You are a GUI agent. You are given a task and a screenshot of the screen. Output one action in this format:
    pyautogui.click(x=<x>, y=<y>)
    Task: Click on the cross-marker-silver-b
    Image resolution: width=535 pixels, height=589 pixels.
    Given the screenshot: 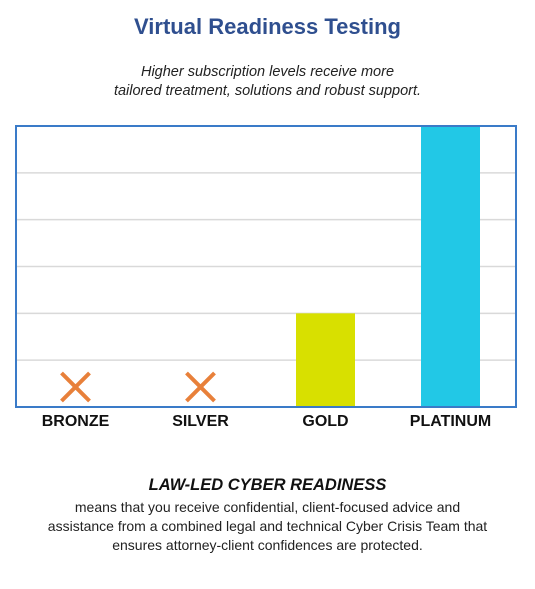 What is the action you would take?
    pyautogui.click(x=200, y=387)
    